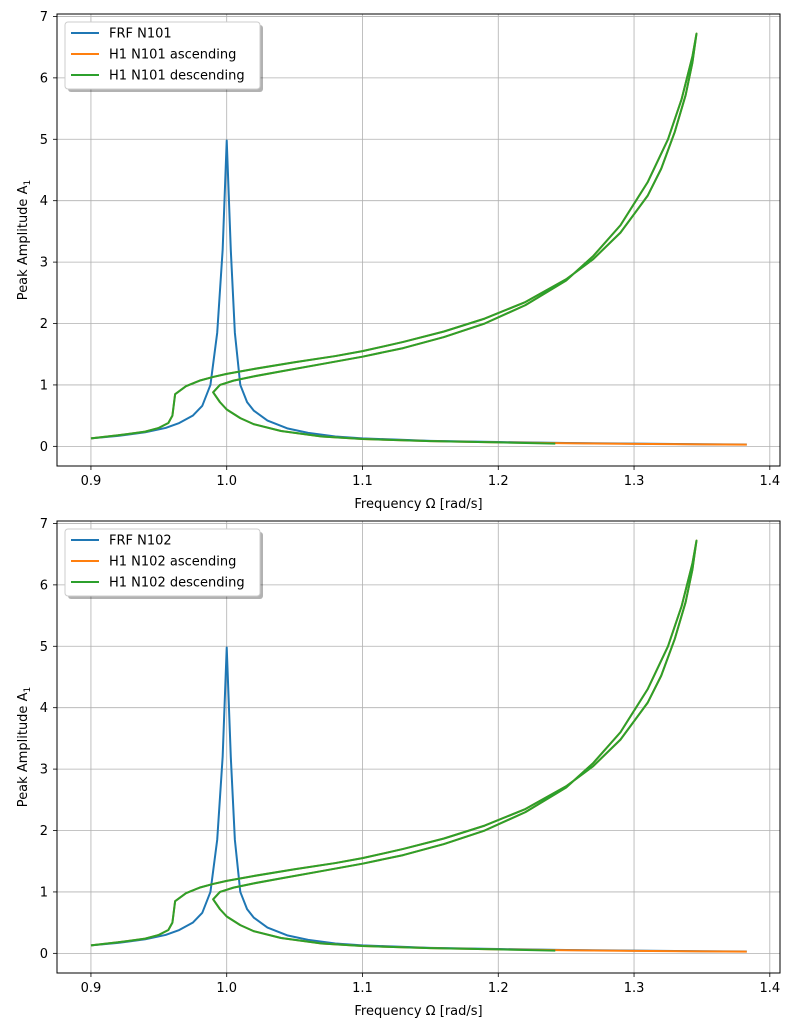 The width and height of the screenshot is (800, 1027). What do you see at coordinates (140, 541) in the screenshot?
I see `legend-label-1: FRF N102` at bounding box center [140, 541].